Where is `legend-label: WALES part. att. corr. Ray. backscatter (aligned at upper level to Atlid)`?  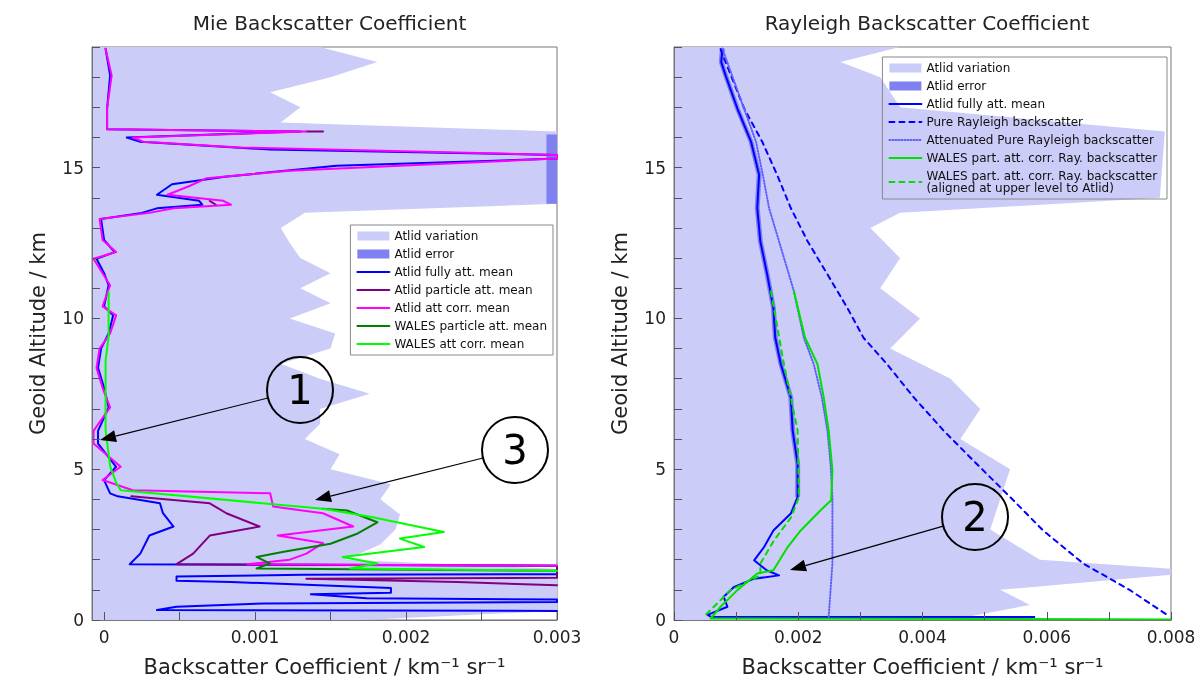
legend-label: WALES part. att. corr. Ray. backscatter (aligned at upper level to Atlid) is located at coordinates (1044, 182).